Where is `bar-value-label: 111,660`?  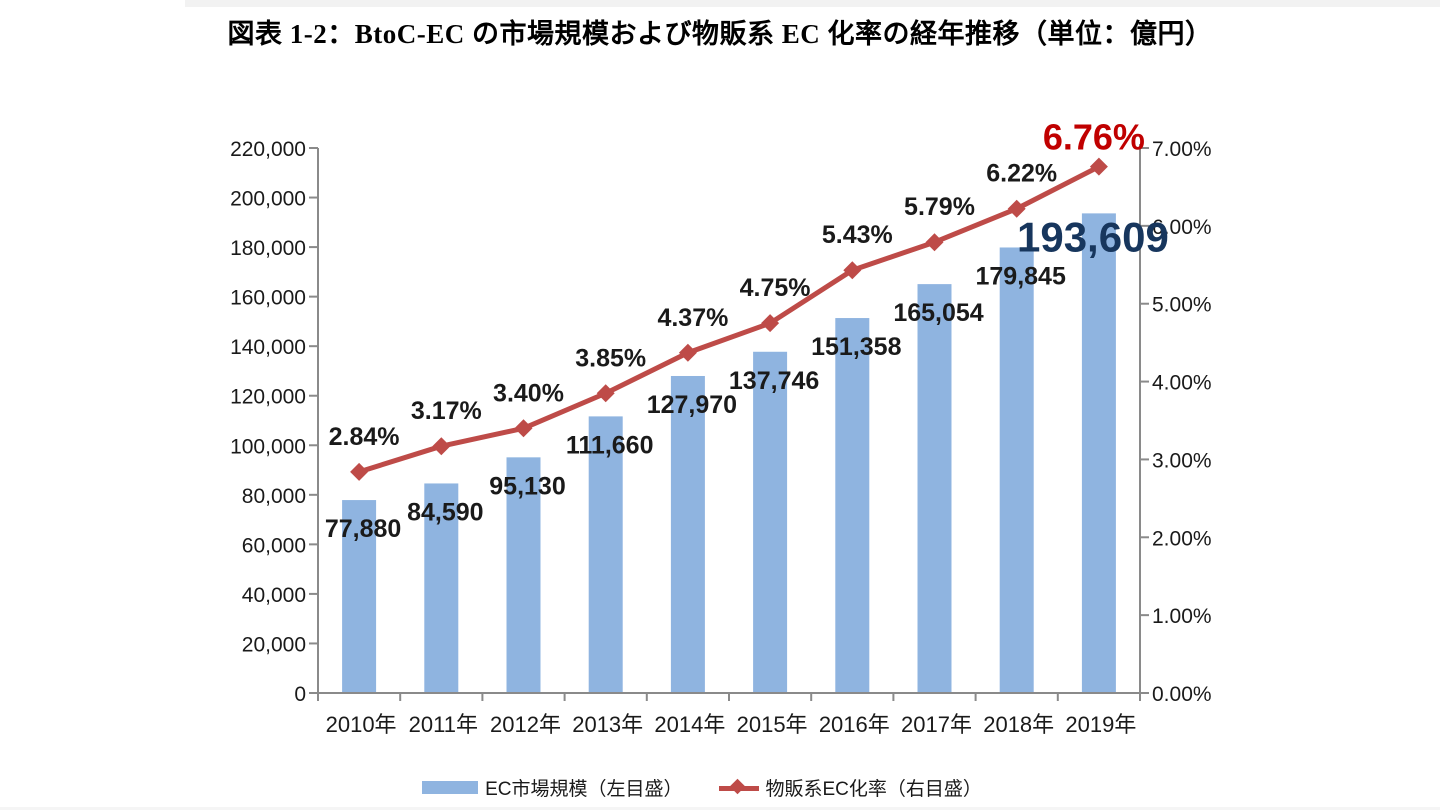
bar-value-label: 111,660 is located at coordinates (610, 445).